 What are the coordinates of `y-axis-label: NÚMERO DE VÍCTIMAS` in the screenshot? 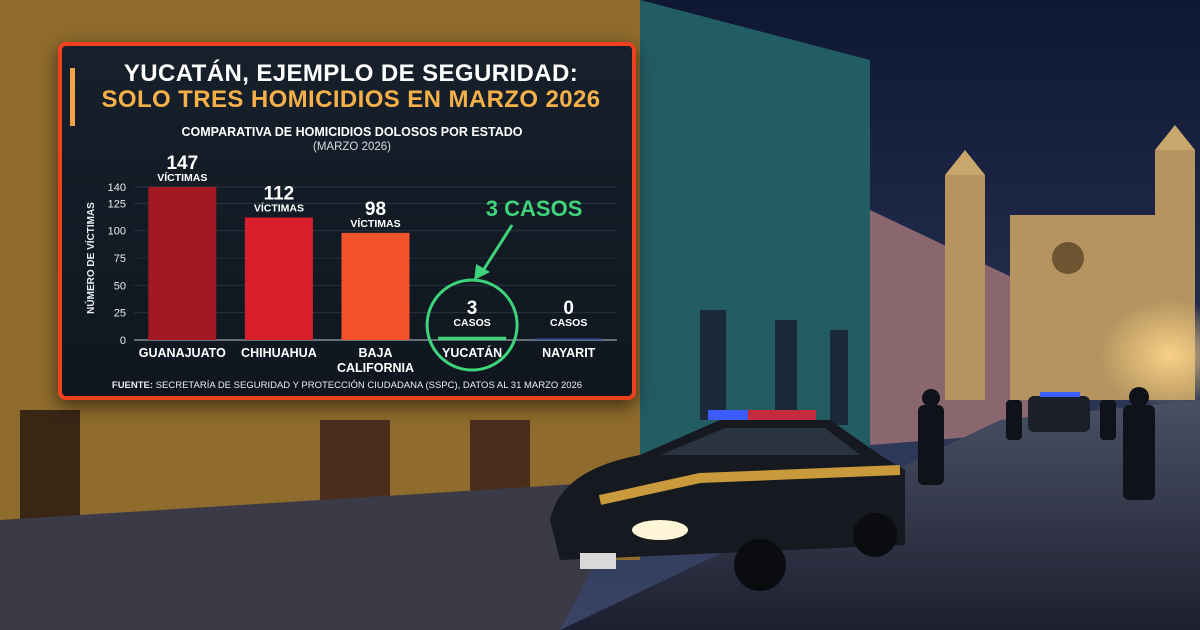 It's located at (90, 258).